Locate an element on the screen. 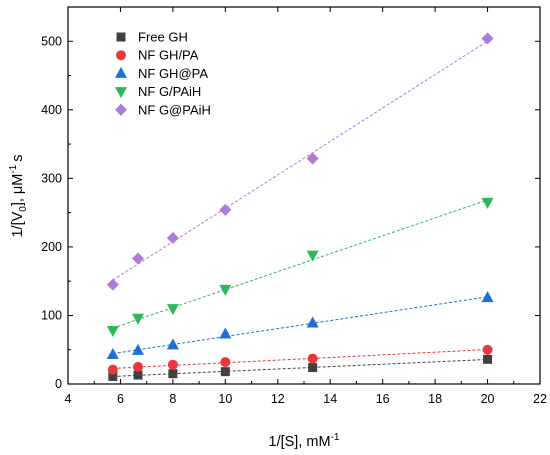 Image resolution: width=550 pixels, height=455 pixels. legend-label: NF GH/PA is located at coordinates (168, 55).